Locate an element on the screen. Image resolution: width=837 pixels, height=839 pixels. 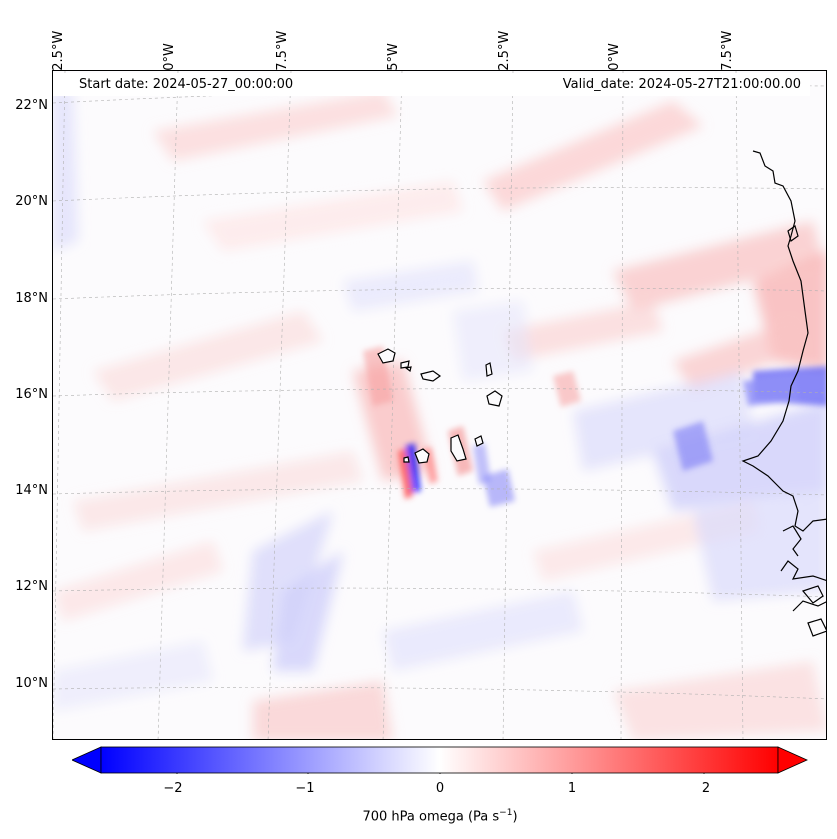
colorbar-label: 700 hPa omega (Pa s−1) is located at coordinates (418, 816).